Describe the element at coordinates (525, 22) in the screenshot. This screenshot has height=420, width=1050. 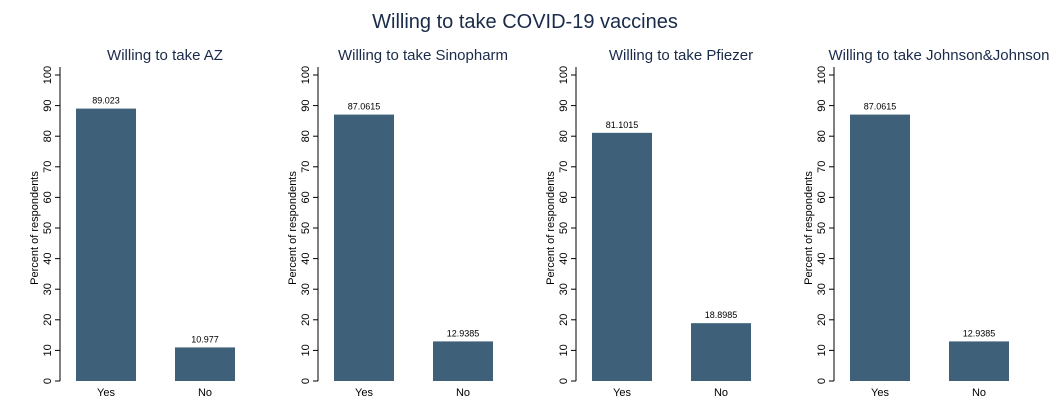
I see `chart-main-title: Willing to take COVID-19 vaccines` at that location.